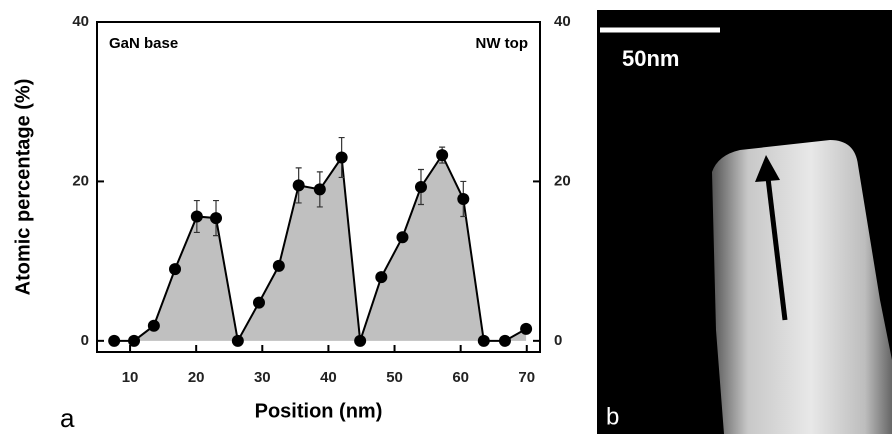 This screenshot has height=434, width=892. What do you see at coordinates (143, 43) in the screenshot?
I see `annotation: GaN base` at bounding box center [143, 43].